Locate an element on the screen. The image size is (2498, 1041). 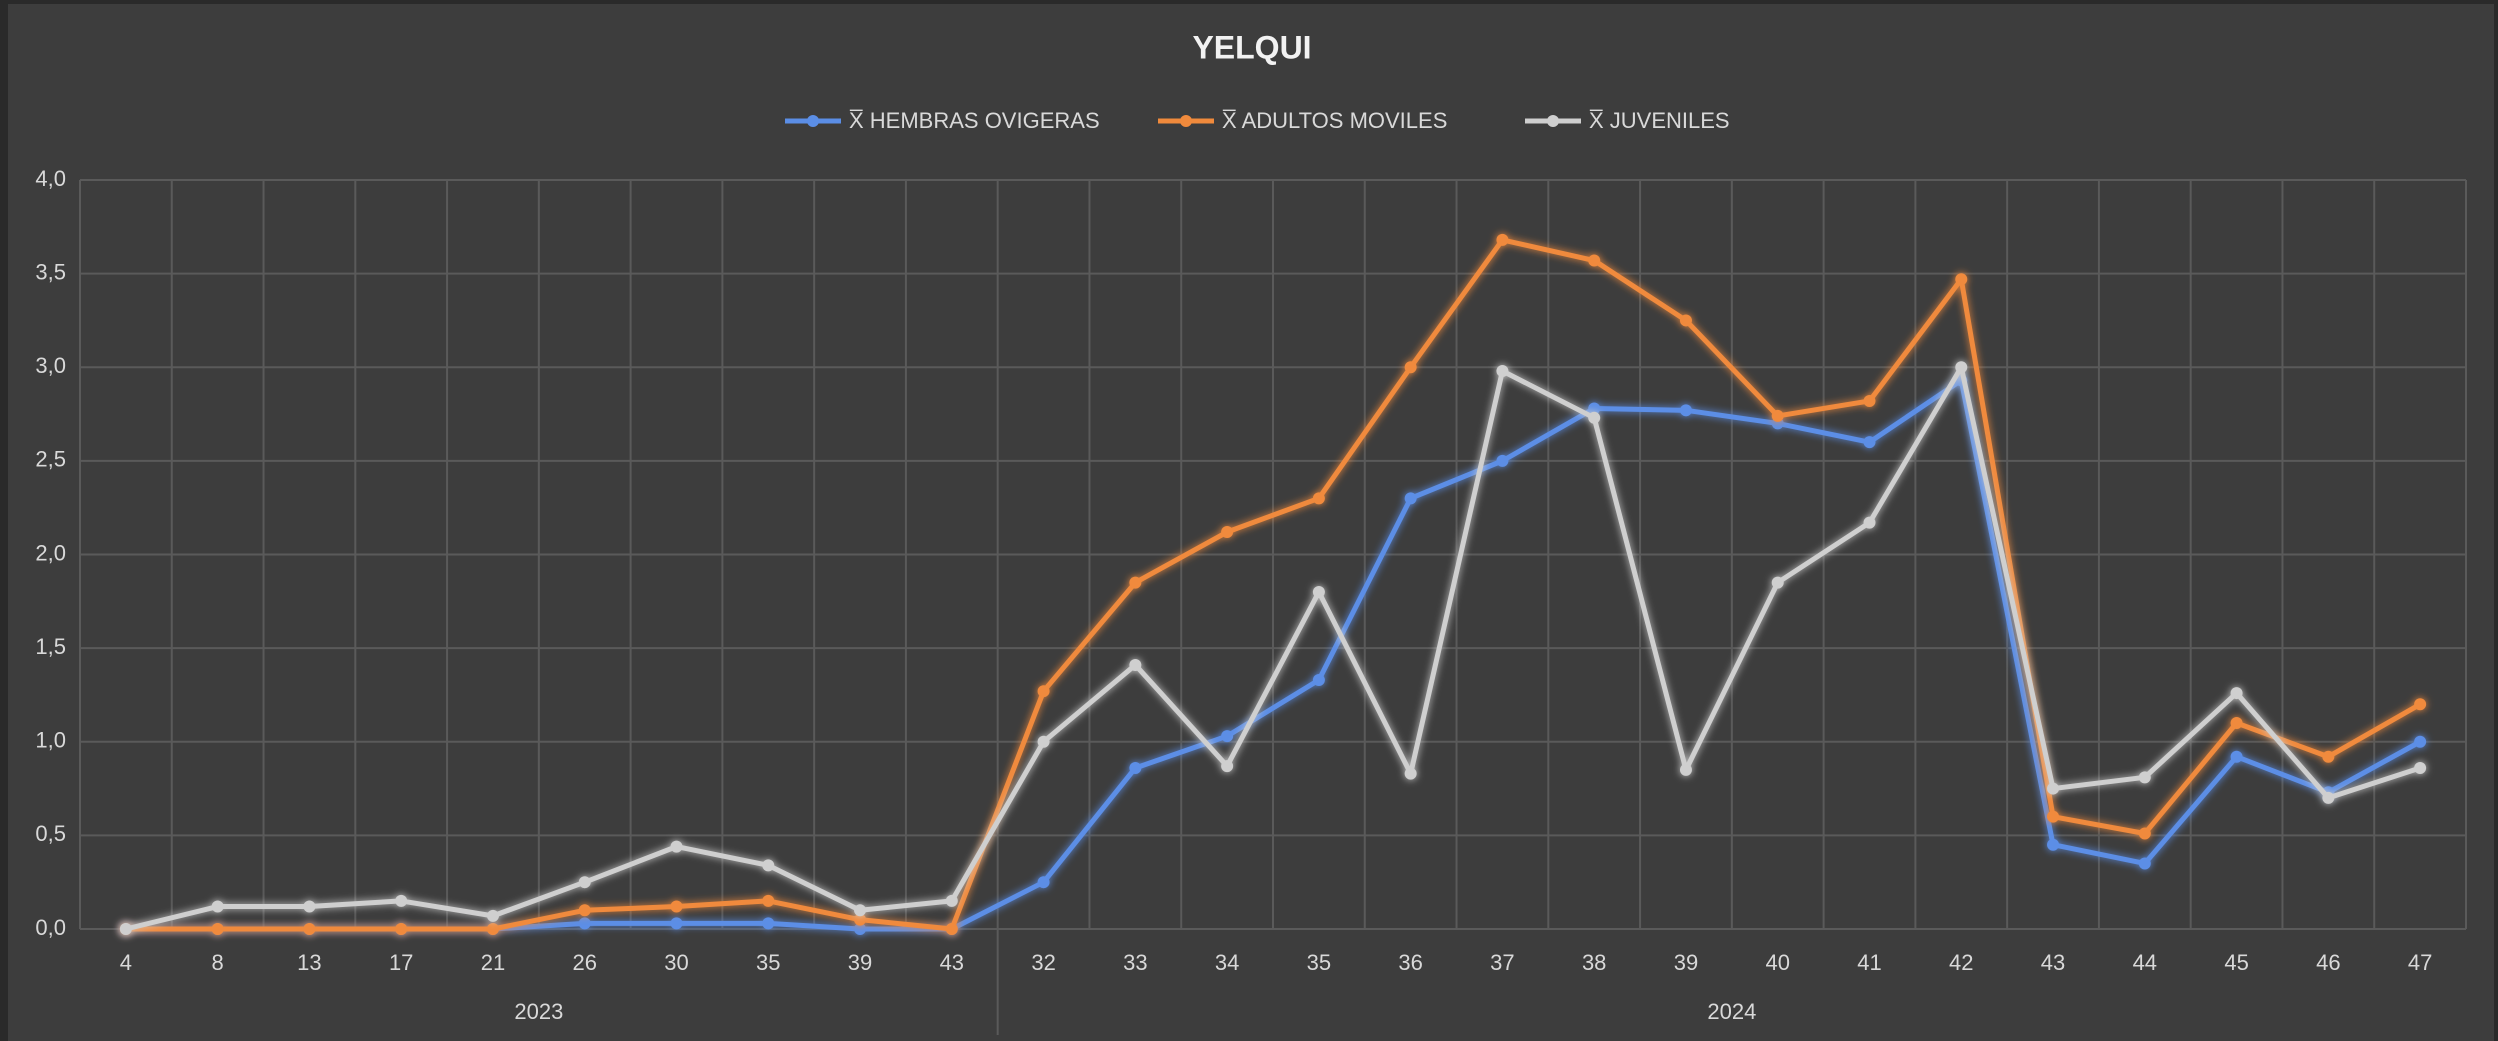
legend-label: X̅ JUVENILES is located at coordinates (1659, 120).